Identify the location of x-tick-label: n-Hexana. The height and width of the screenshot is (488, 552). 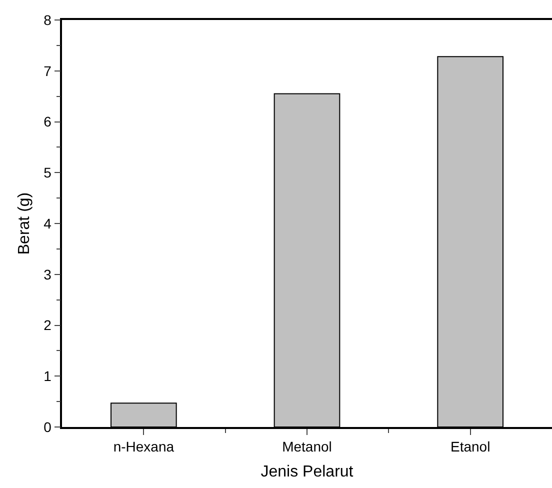
(143, 446).